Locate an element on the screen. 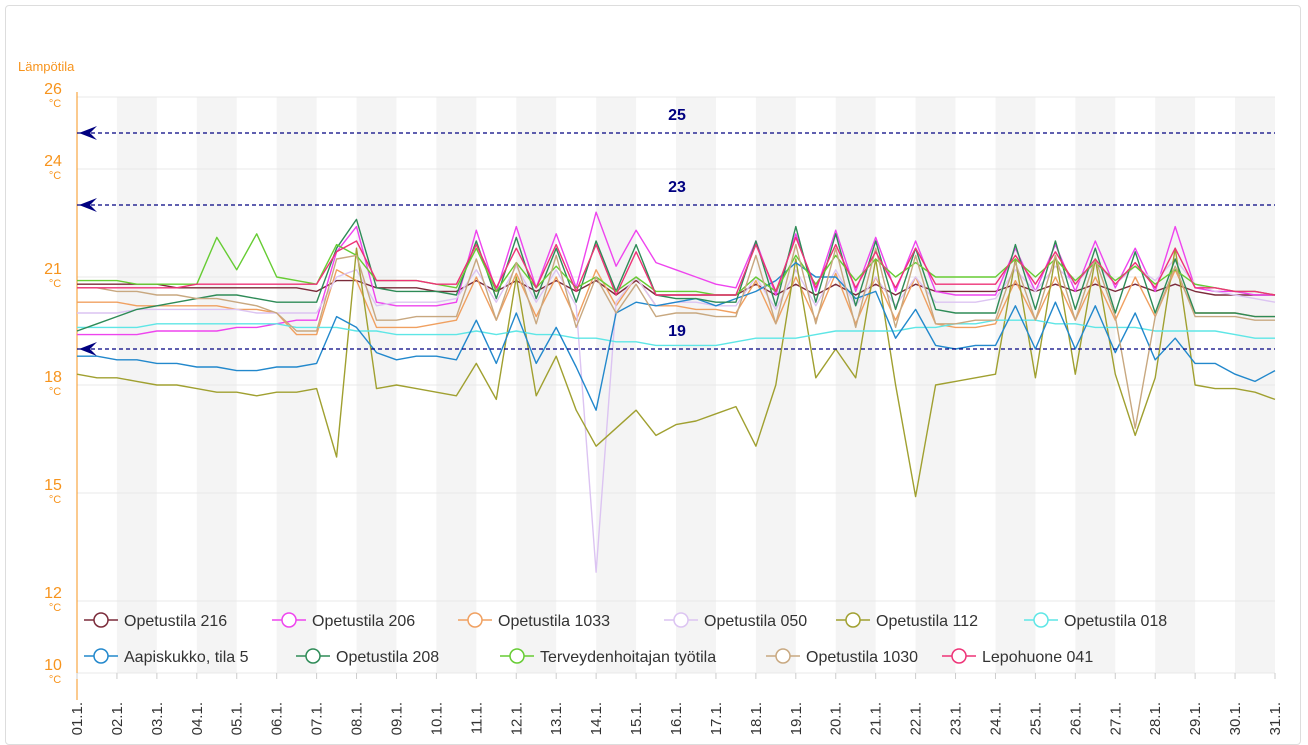 This screenshot has width=1308, height=745. legend-item: Aapiskukko, tila 5 is located at coordinates (166, 657).